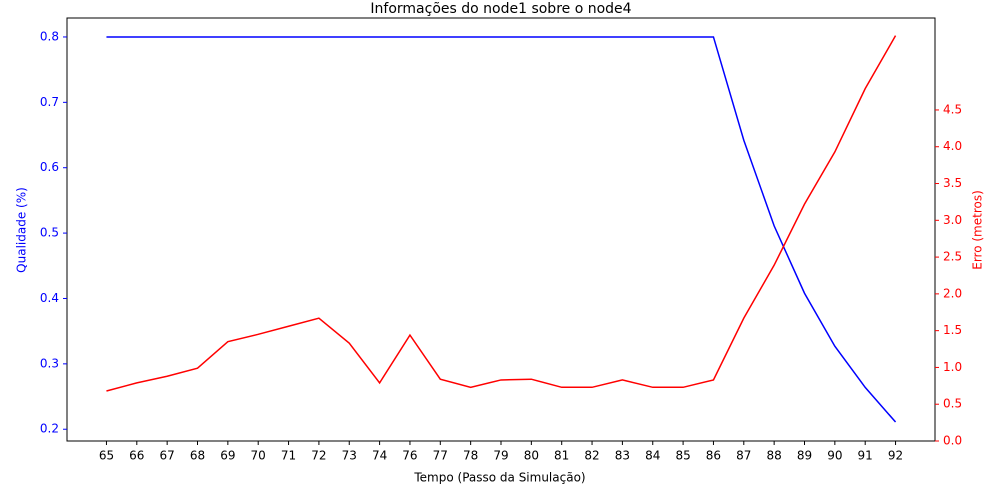  What do you see at coordinates (952, 293) in the screenshot?
I see `y2-tick-label: 2.0` at bounding box center [952, 293].